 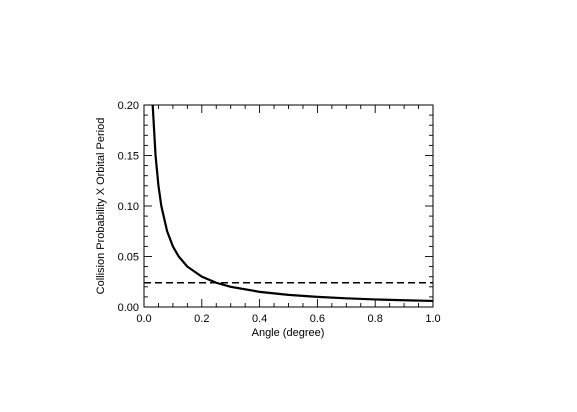 What do you see at coordinates (201, 319) in the screenshot?
I see `x-tick-label: 0.2` at bounding box center [201, 319].